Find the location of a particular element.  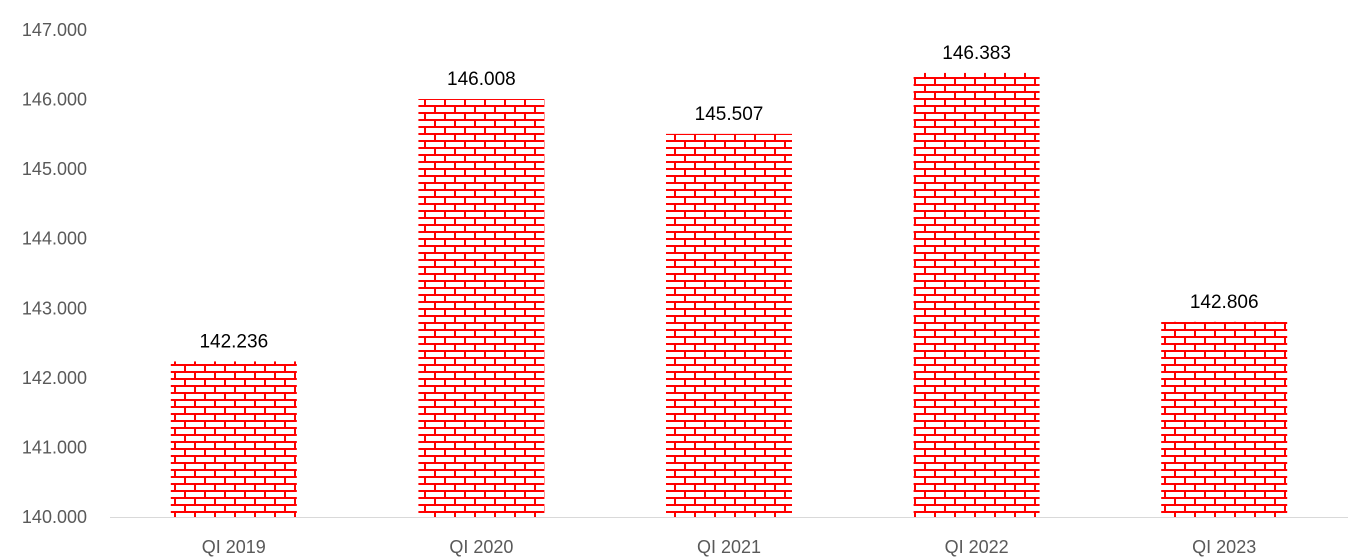

x-tick-label: QI 2023 is located at coordinates (1224, 547).